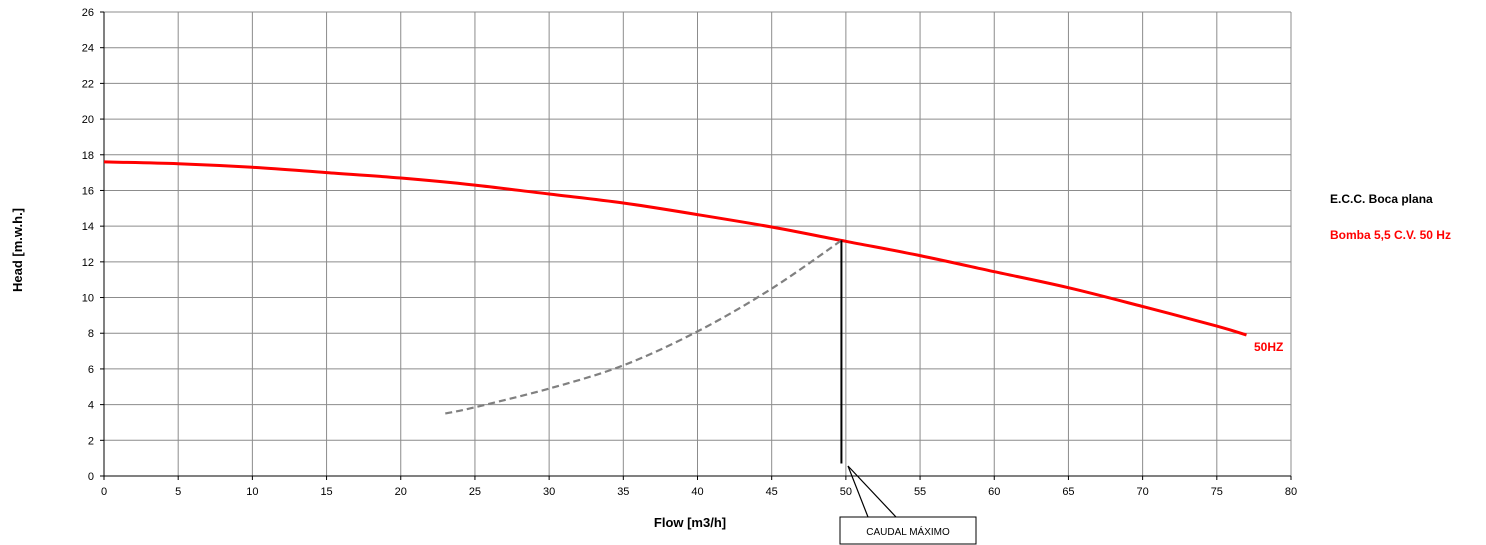  Describe the element at coordinates (1143, 492) in the screenshot. I see `x-tick-label-70: 70` at that location.